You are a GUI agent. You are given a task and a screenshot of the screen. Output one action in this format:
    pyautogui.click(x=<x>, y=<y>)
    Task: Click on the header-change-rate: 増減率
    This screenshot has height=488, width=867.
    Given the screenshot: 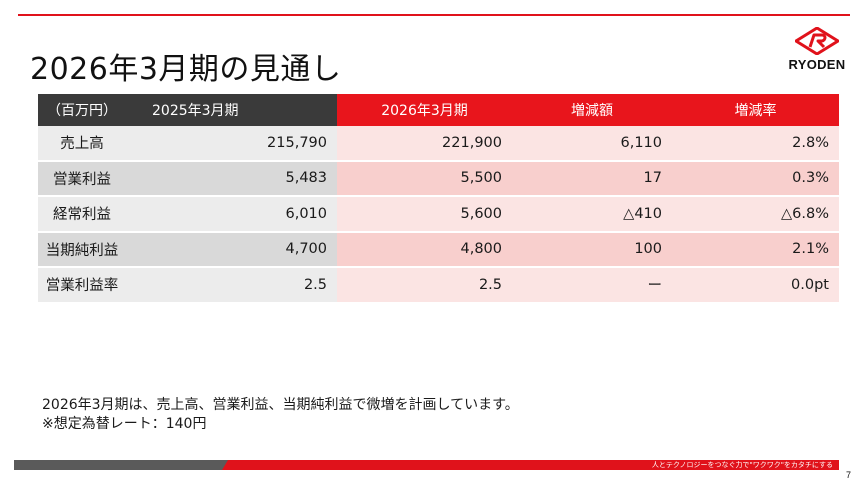 What is the action you would take?
    pyautogui.click(x=755, y=110)
    